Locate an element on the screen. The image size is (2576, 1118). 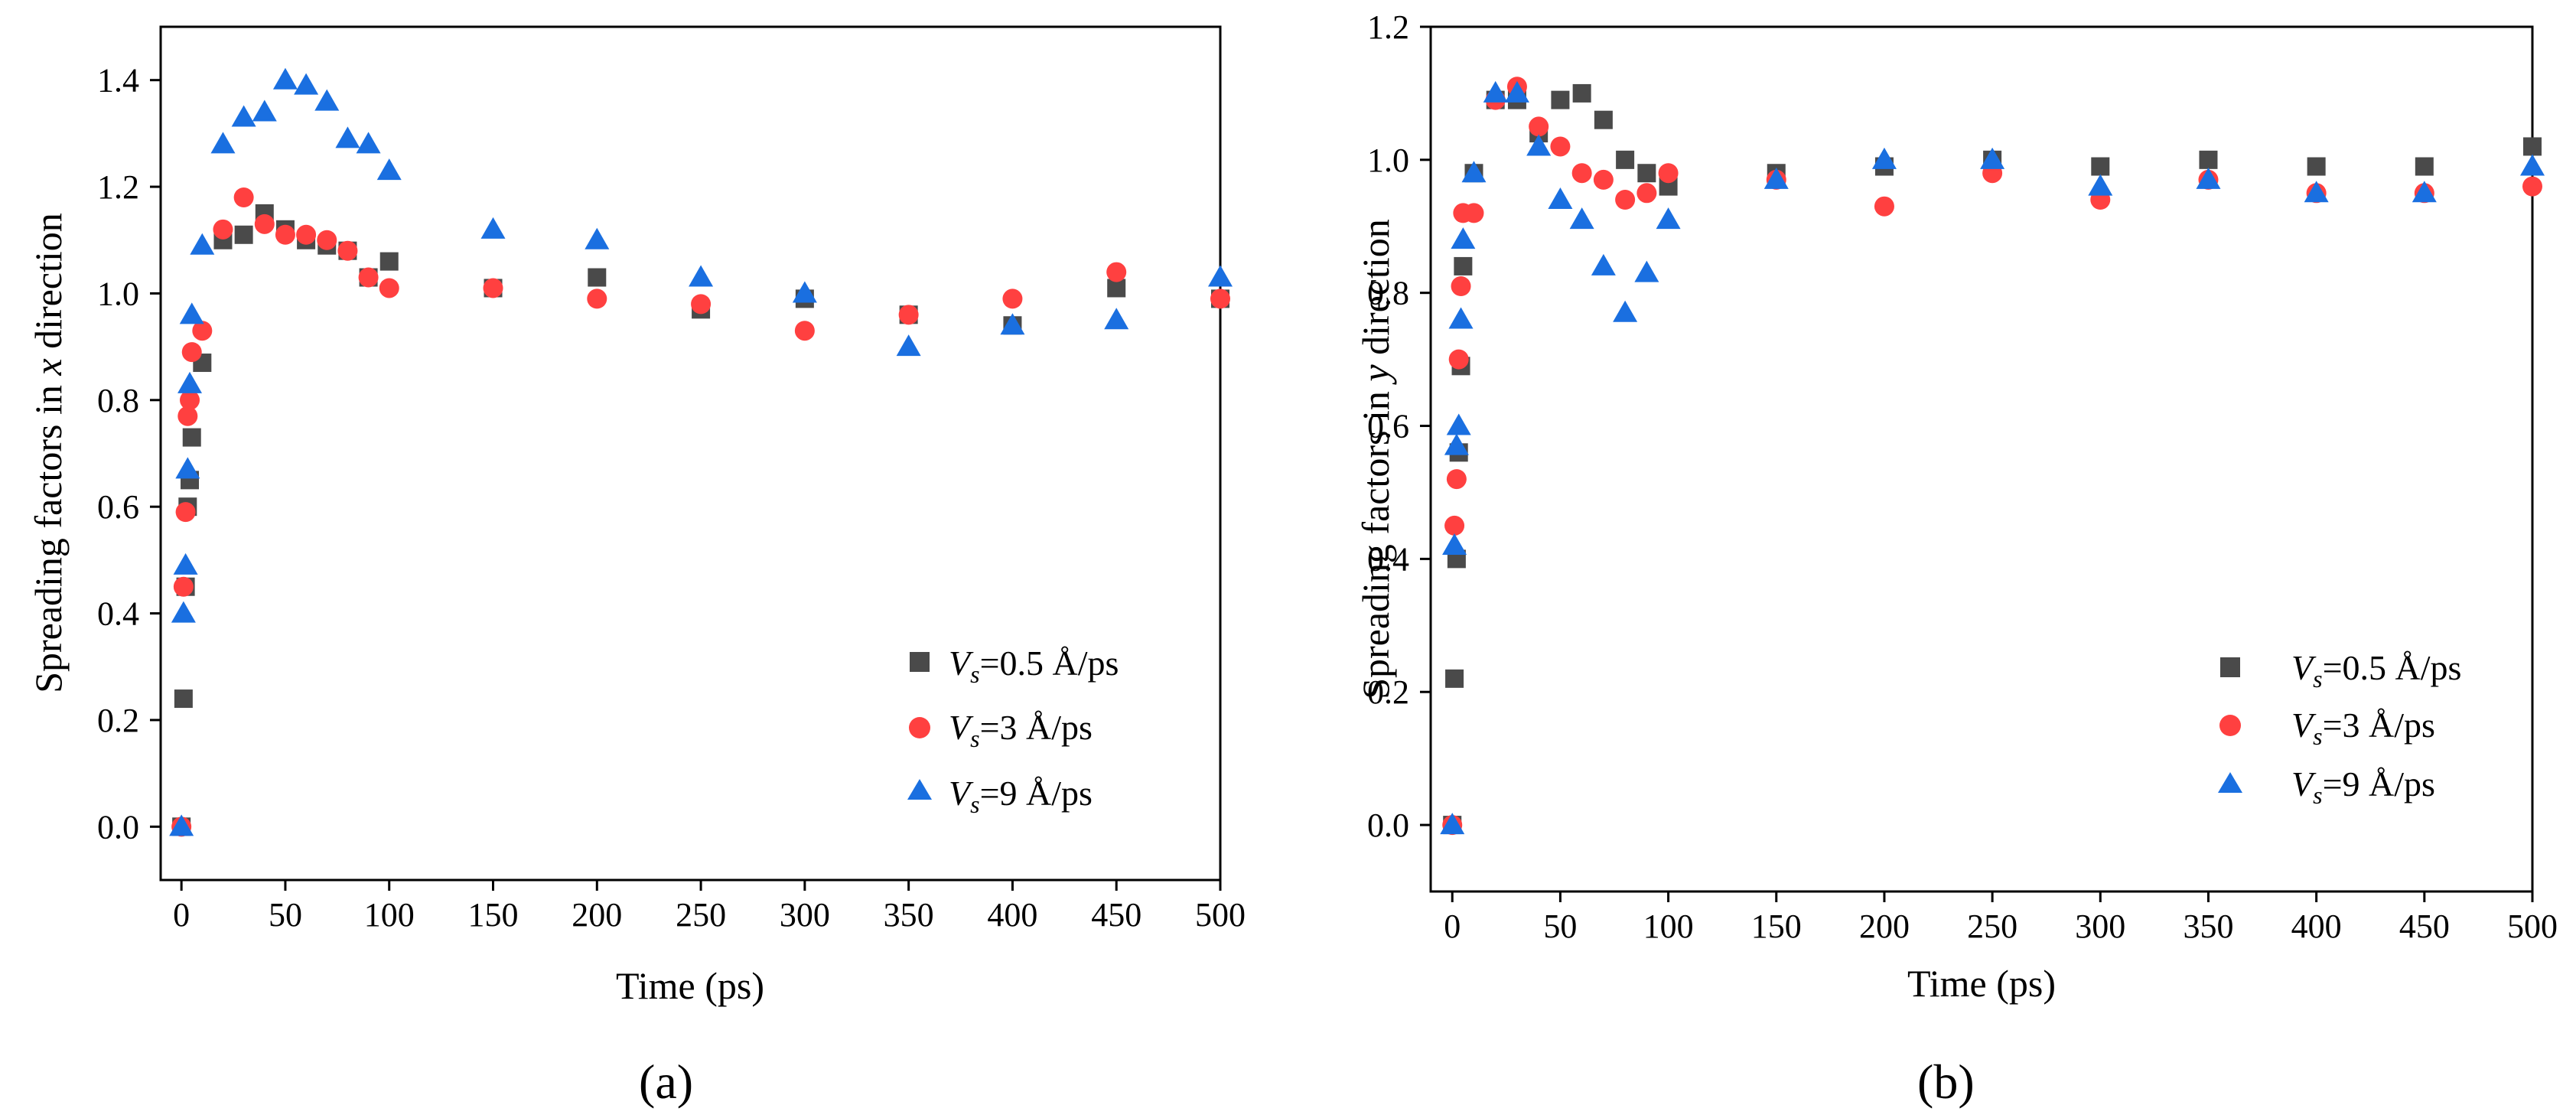
panel-b-y-axis-title-var: y is located at coordinates (1376, 375).